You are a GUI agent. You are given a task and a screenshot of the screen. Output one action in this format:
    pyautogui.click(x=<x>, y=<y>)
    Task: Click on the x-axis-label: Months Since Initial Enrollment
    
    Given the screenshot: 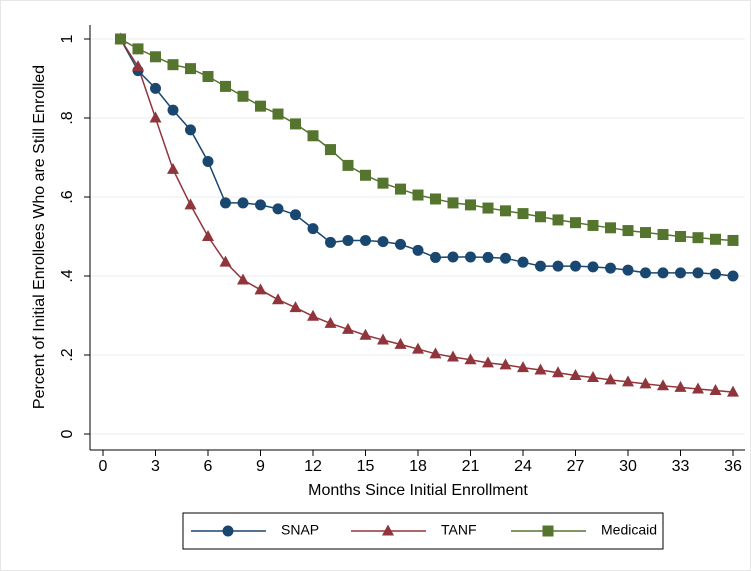 What is the action you would take?
    pyautogui.click(x=418, y=490)
    